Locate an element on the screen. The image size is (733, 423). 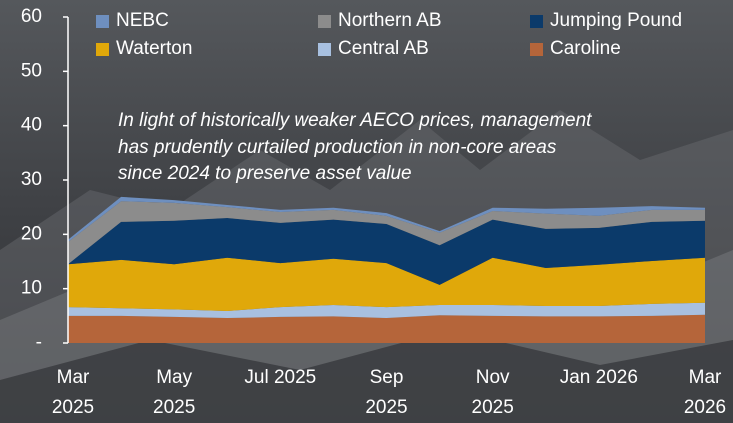
y-tick-label: 40 is located at coordinates (31, 125).